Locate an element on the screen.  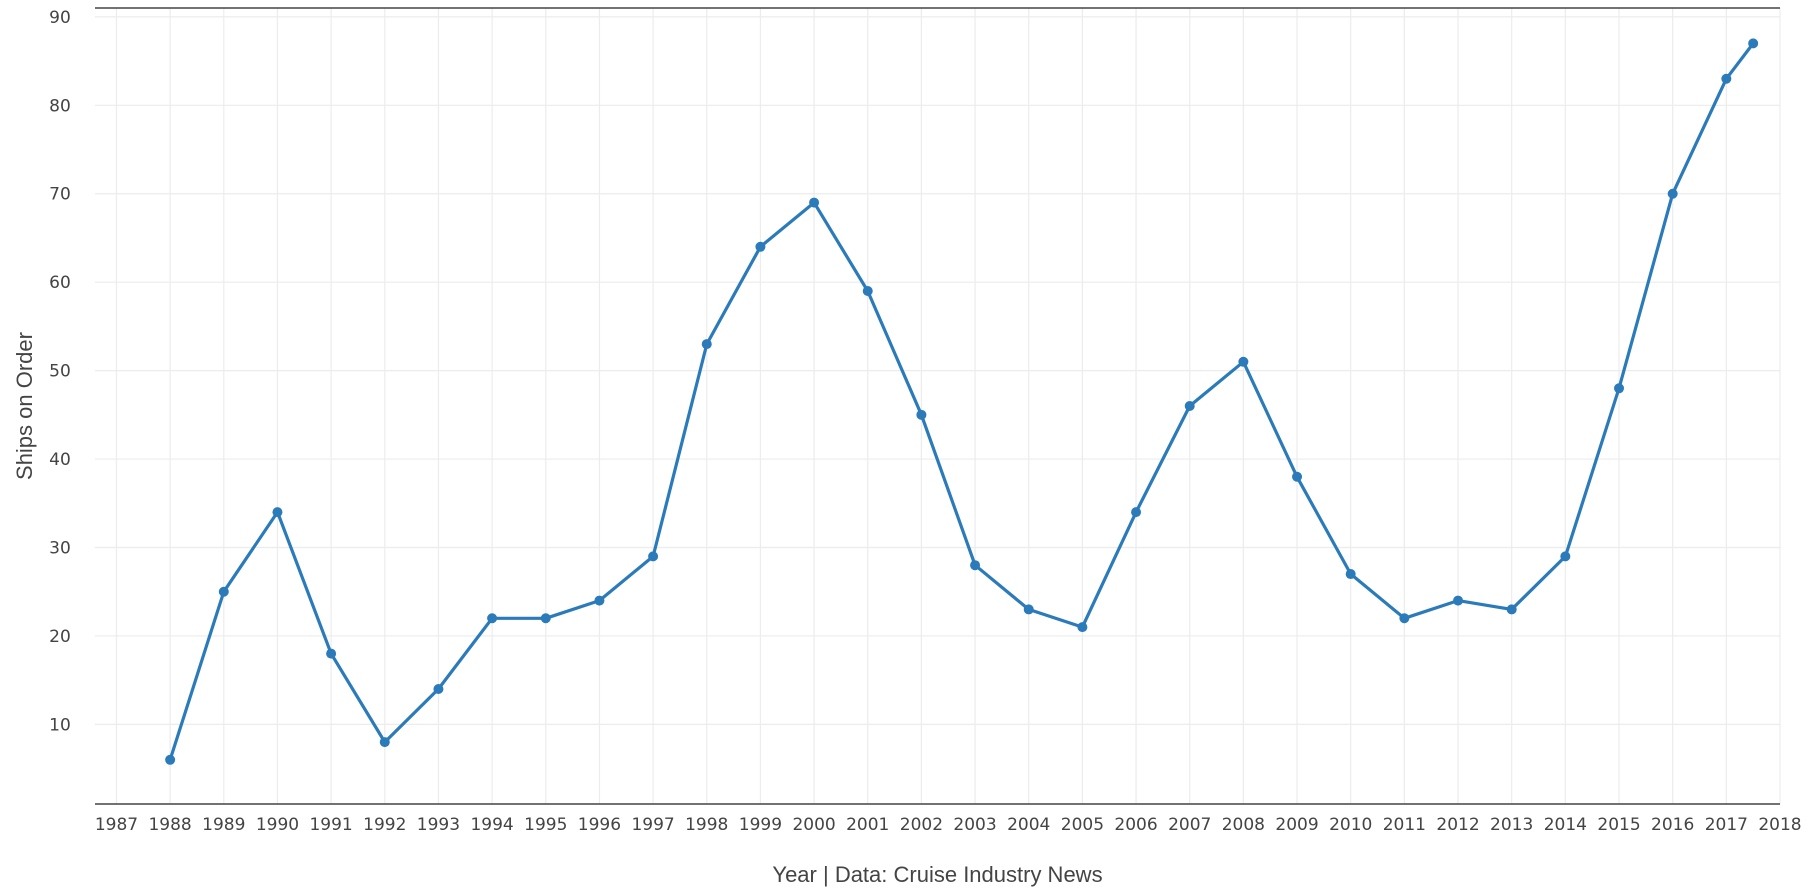
x-axis-title: Year | Data: Cruise Industry News is located at coordinates (937, 874).